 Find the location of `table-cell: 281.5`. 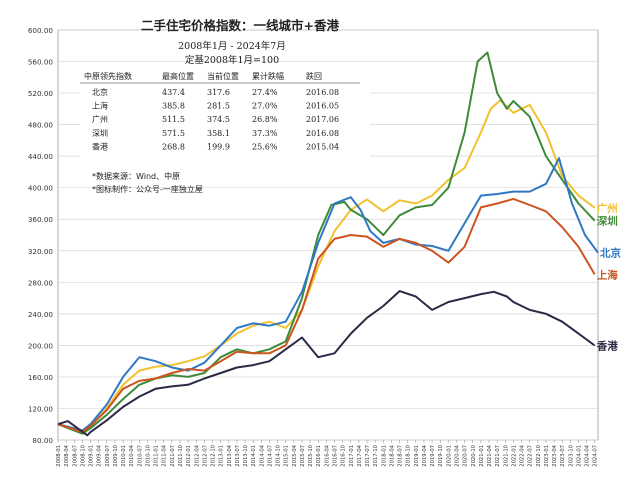

table-cell: 281.5 is located at coordinates (218, 106).